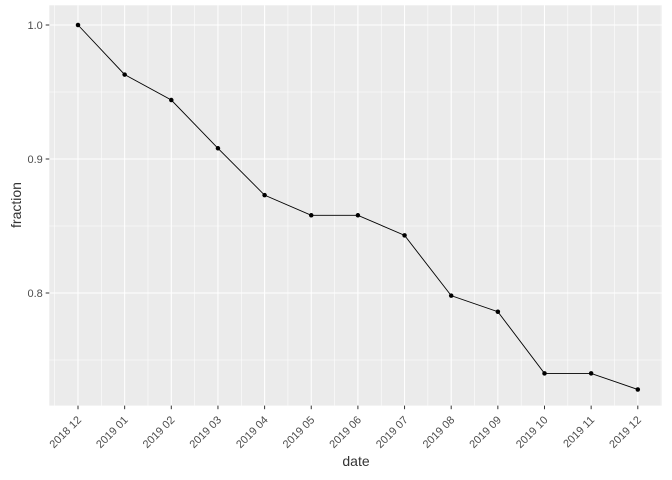  I want to click on y-tick-label: 0.8, so click(35, 294).